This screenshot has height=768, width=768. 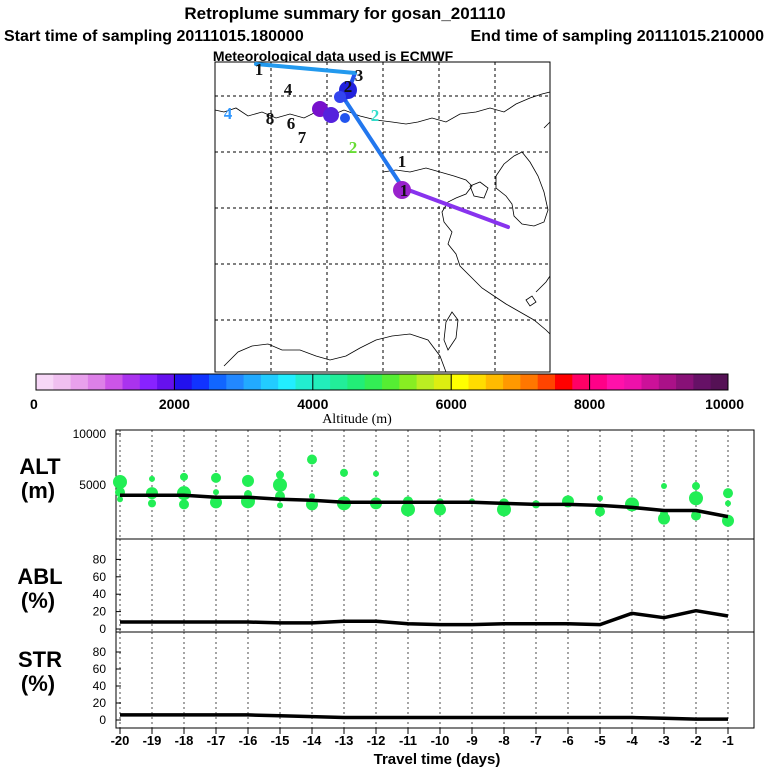 What do you see at coordinates (728, 740) in the screenshot?
I see `x-tick-label: -1` at bounding box center [728, 740].